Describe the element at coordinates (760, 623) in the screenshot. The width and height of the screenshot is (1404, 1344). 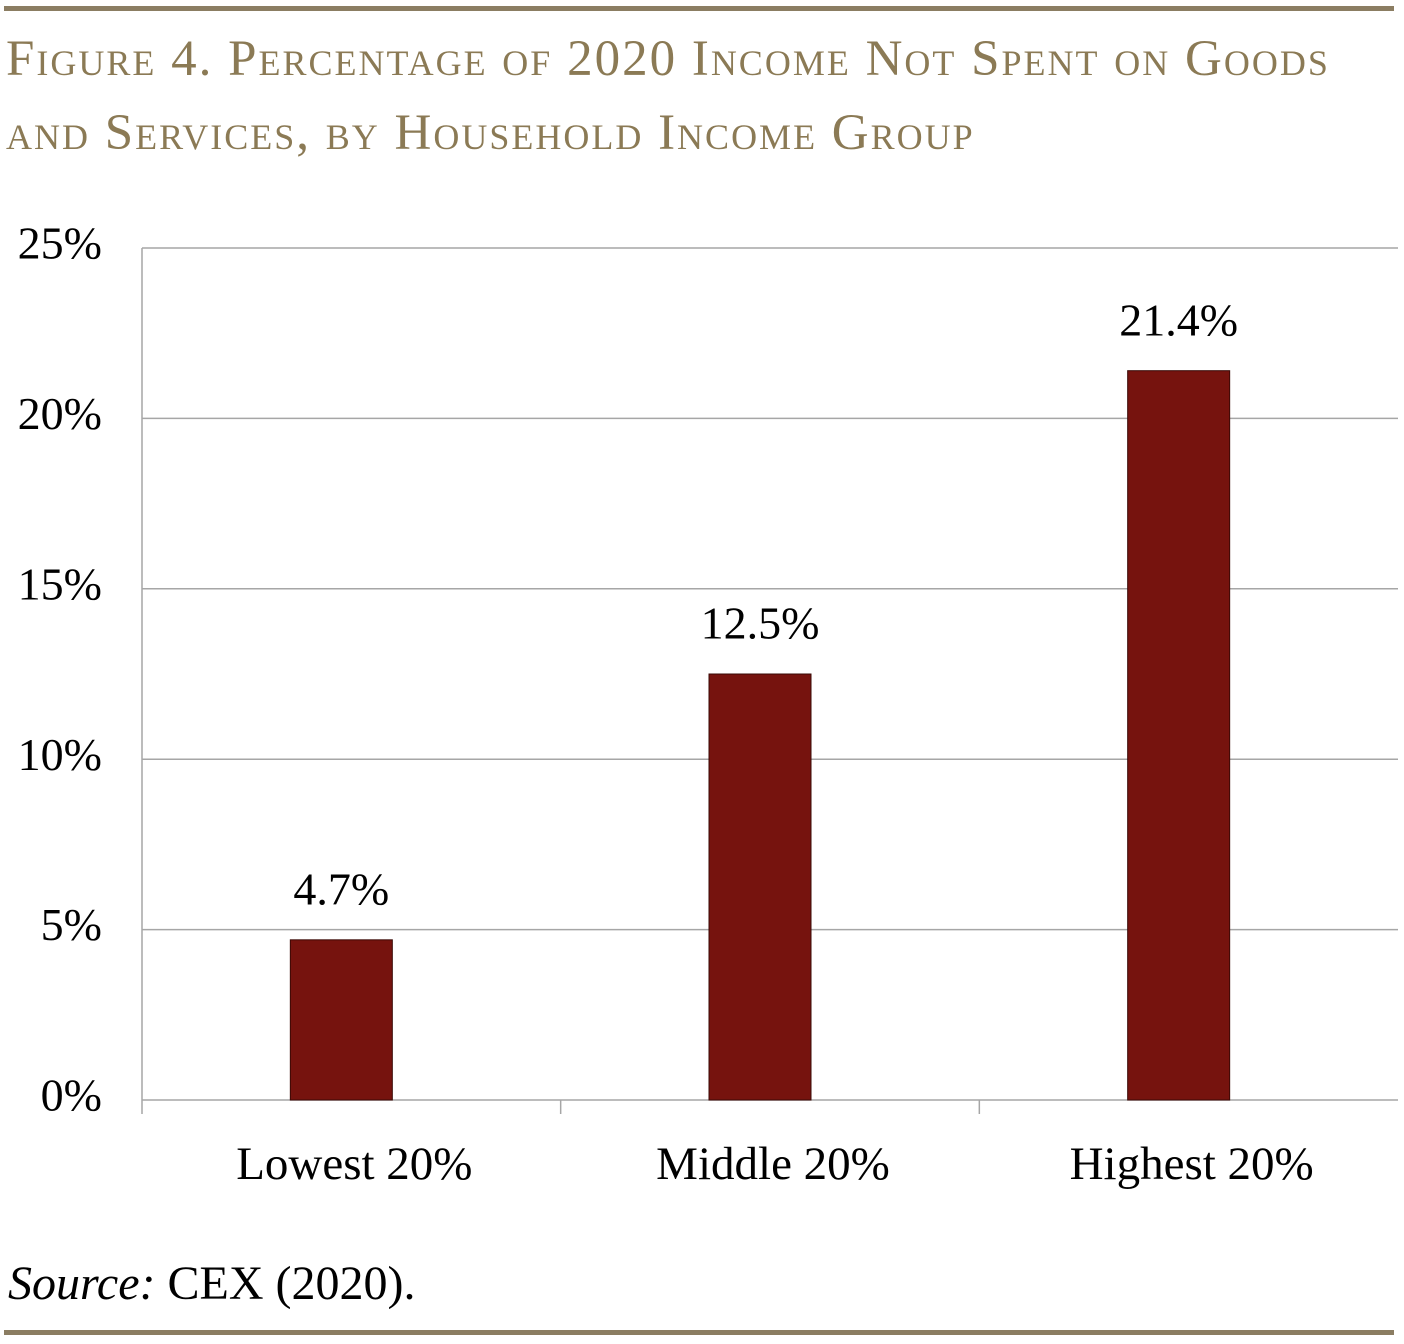
I see `value-label: 12.5%` at that location.